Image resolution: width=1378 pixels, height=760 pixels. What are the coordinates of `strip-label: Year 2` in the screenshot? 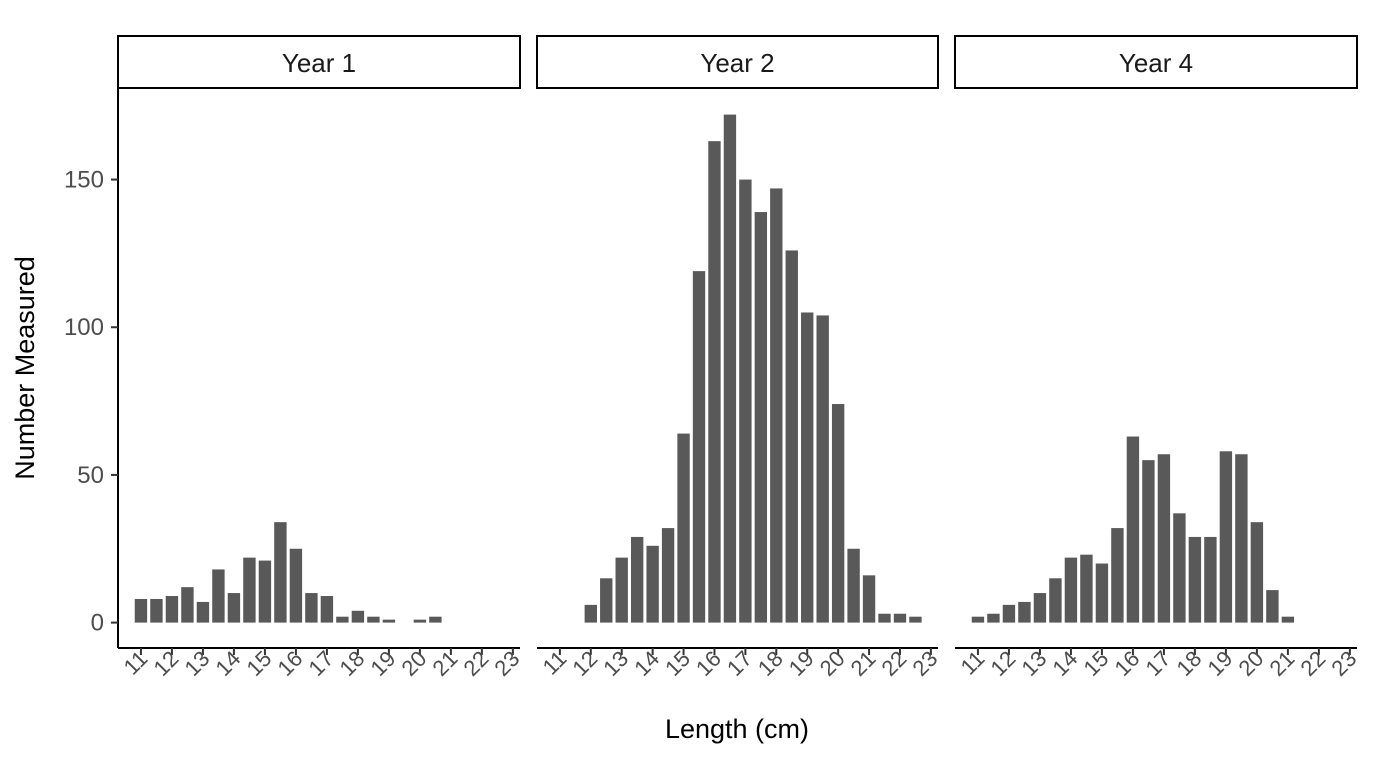 It's located at (737, 63).